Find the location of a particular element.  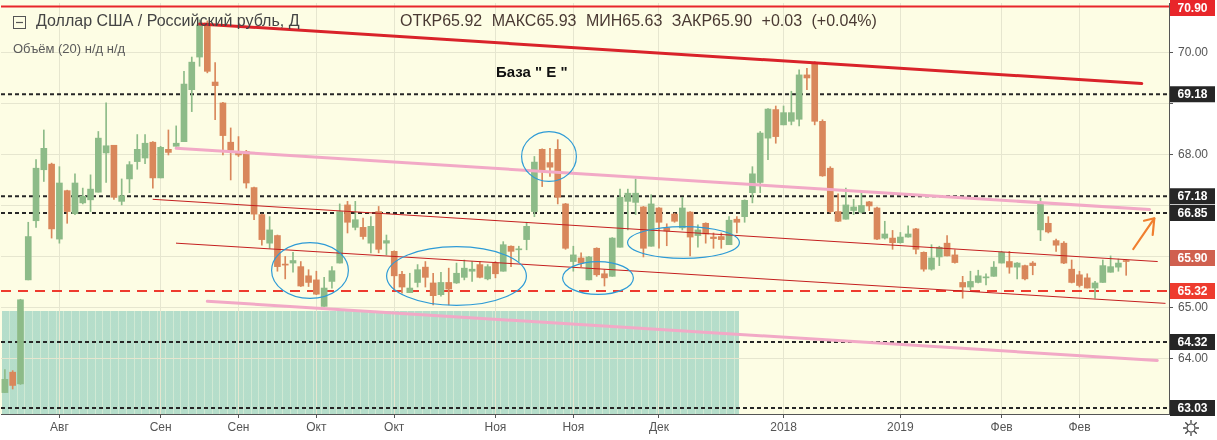

y-tick-label: 65.00 is located at coordinates (1193, 306).